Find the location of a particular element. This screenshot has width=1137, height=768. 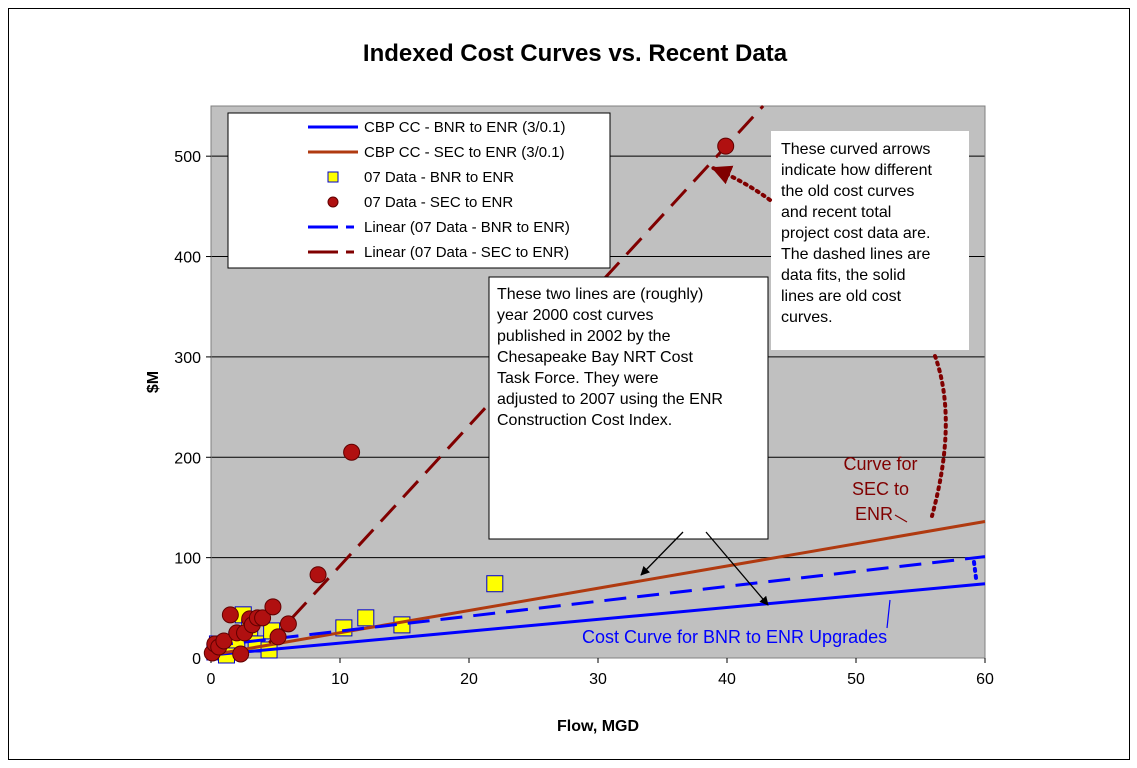

y-tick-label: 0 is located at coordinates (196, 659).